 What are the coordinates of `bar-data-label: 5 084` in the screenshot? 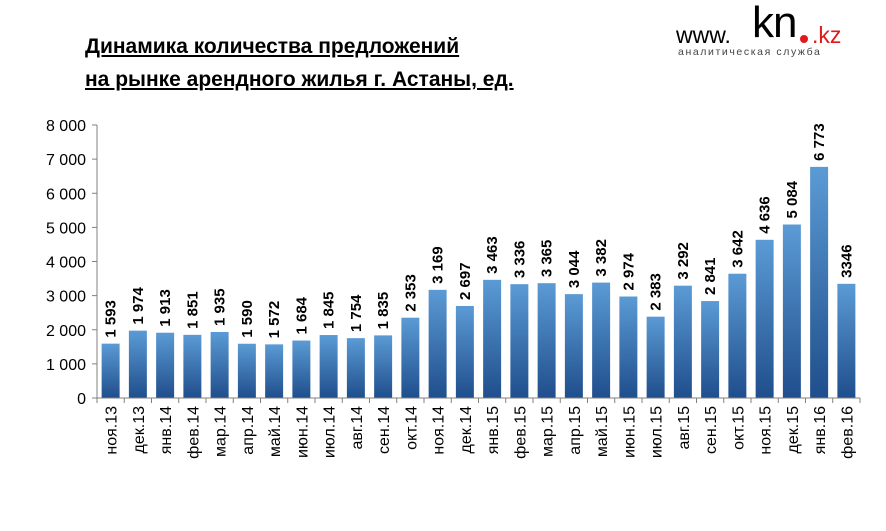 It's located at (792, 199).